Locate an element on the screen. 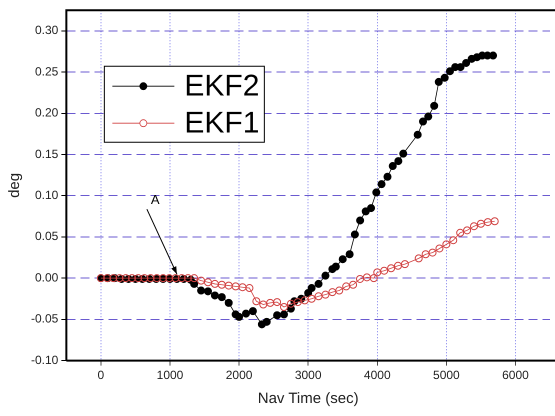 Image resolution: width=555 pixels, height=416 pixels. y-tick-label: 0.20 is located at coordinates (46, 113).